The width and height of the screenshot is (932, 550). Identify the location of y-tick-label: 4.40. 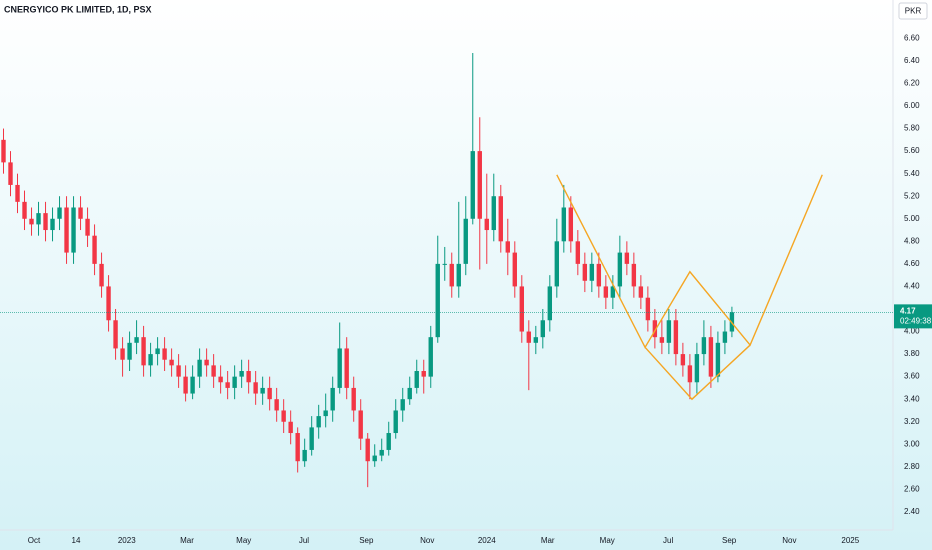
(912, 286).